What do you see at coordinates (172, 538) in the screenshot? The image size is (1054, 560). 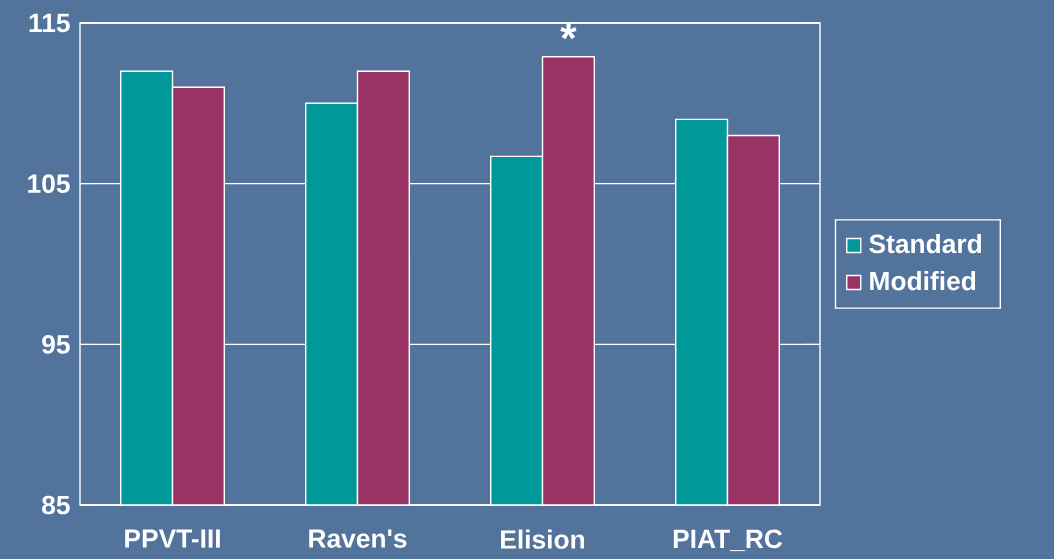 I see `x-tick-label: PPVT-III` at bounding box center [172, 538].